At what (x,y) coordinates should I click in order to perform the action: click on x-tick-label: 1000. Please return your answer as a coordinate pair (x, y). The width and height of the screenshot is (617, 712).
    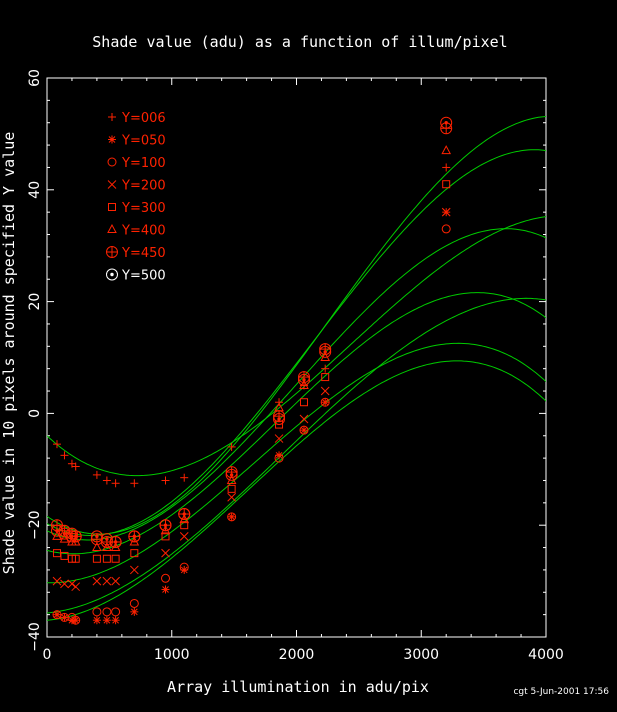
    Looking at the image, I should click on (172, 655).